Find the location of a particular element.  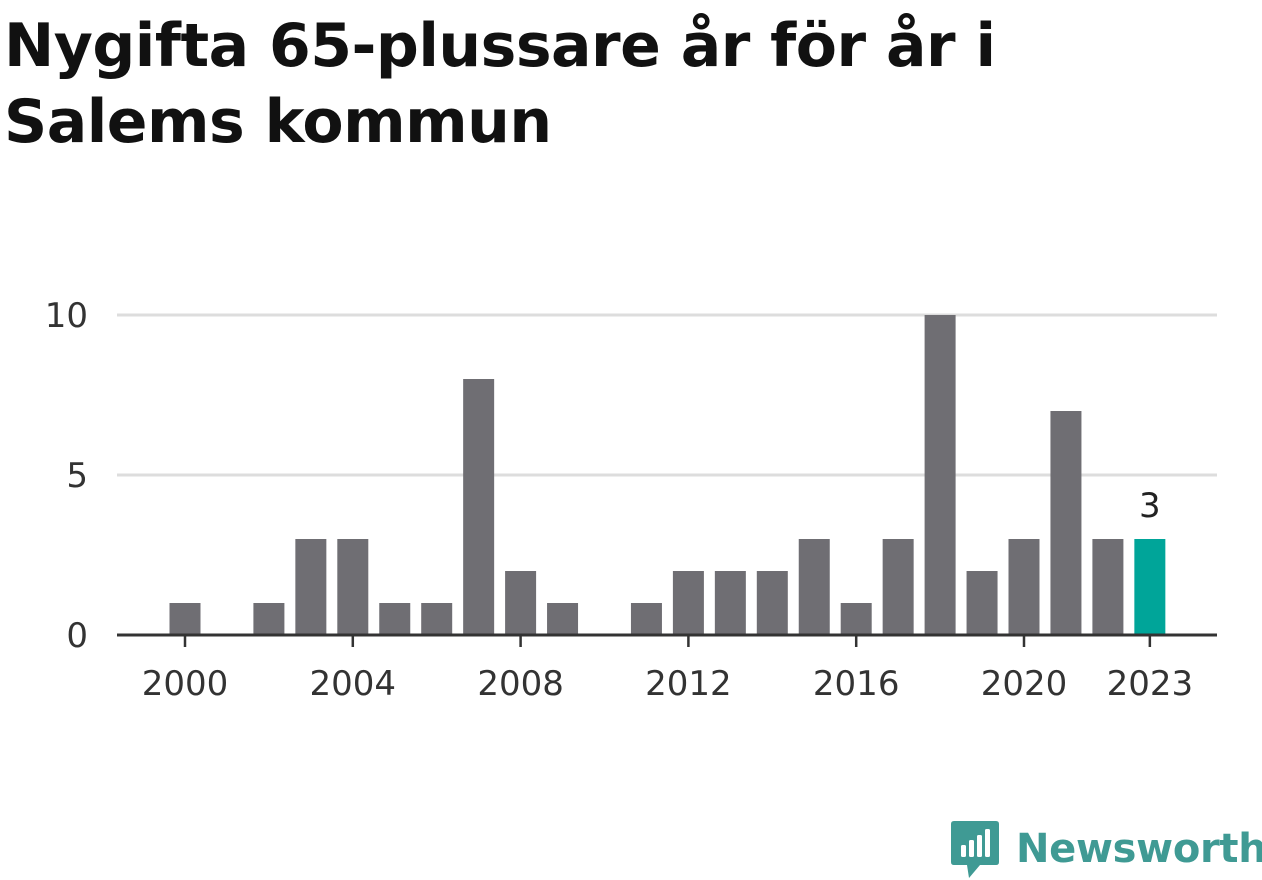

y-tick-label: 10 is located at coordinates (66, 316).